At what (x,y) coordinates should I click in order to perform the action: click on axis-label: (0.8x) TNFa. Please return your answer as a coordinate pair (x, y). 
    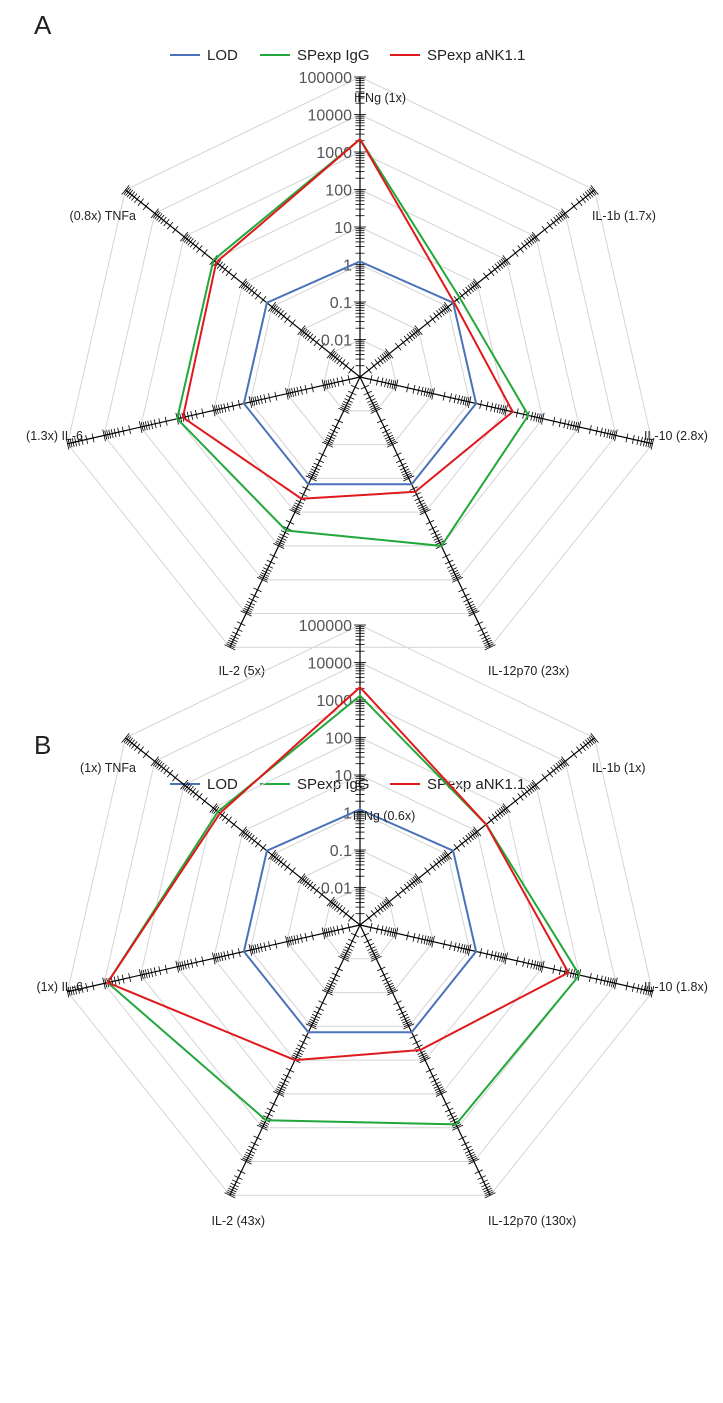
    Looking at the image, I should click on (103, 216).